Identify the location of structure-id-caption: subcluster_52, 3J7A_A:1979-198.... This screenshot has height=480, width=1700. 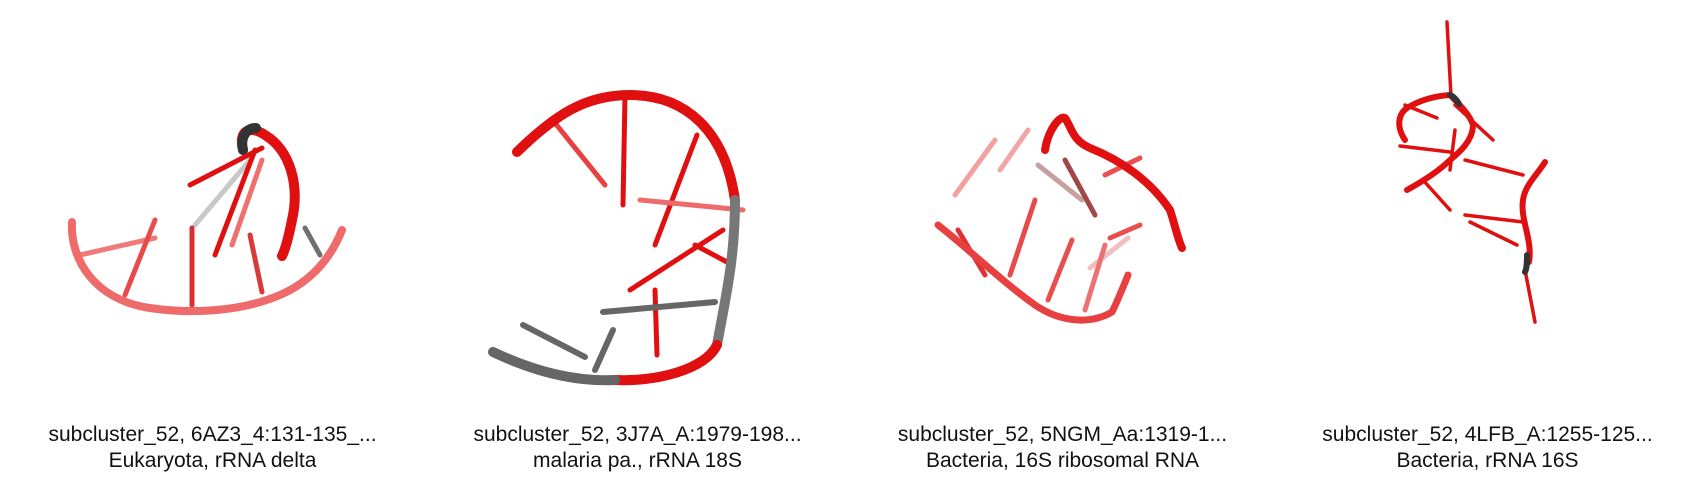
(637, 434).